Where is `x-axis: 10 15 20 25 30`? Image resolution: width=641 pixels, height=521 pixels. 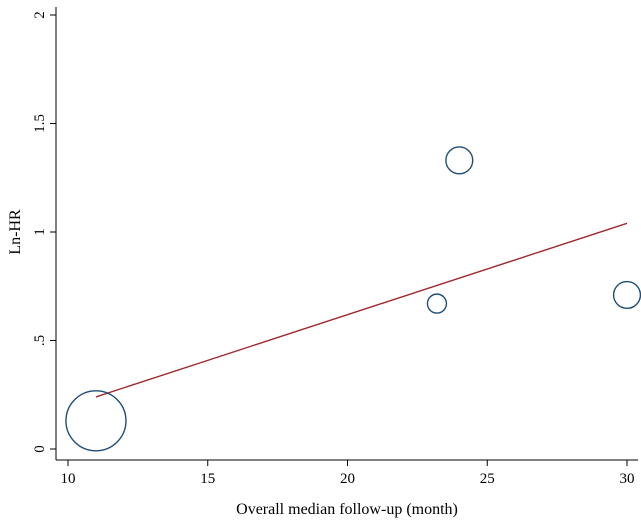
x-axis: 10 15 20 25 30 is located at coordinates (347, 473).